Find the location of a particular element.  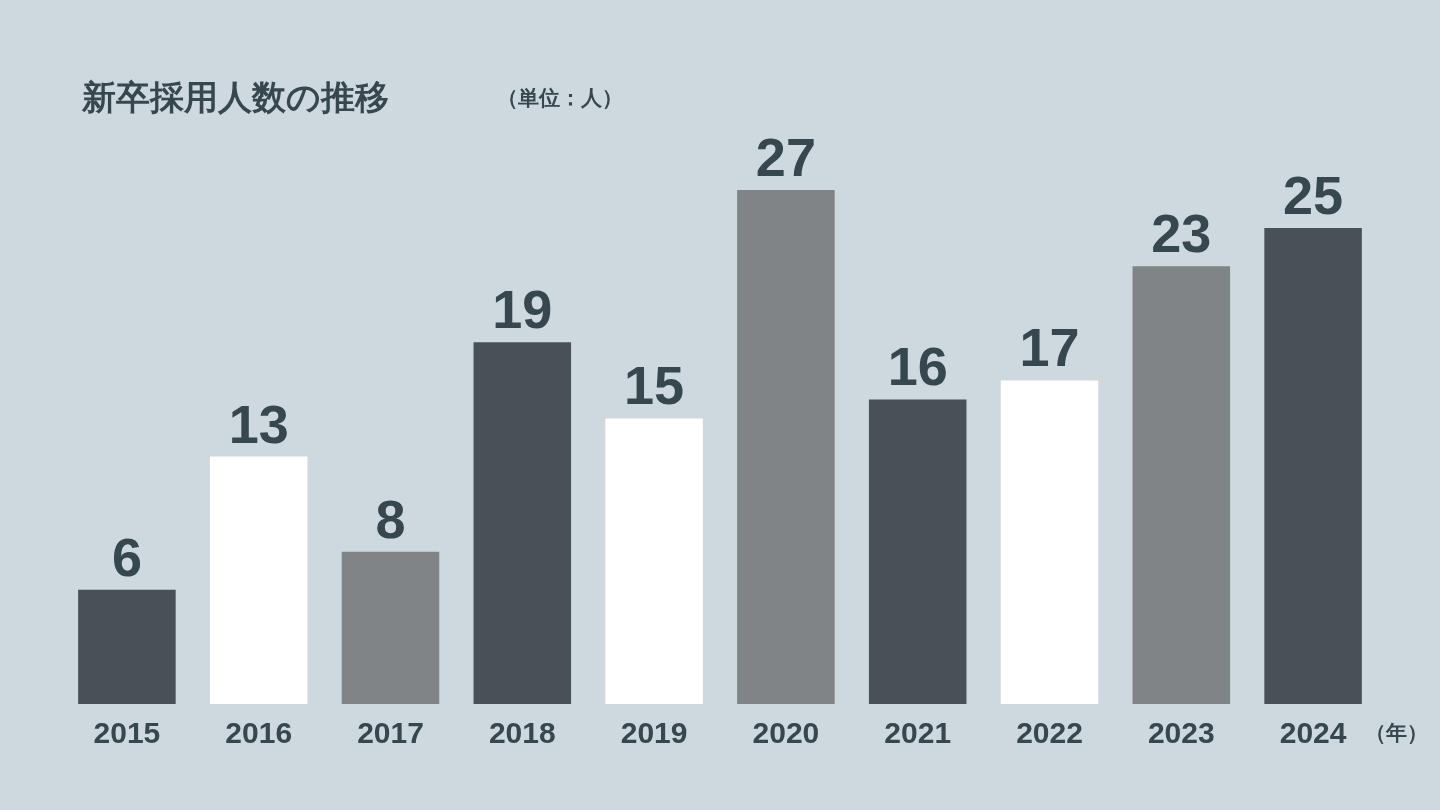

data-label: 13 is located at coordinates (258, 423).